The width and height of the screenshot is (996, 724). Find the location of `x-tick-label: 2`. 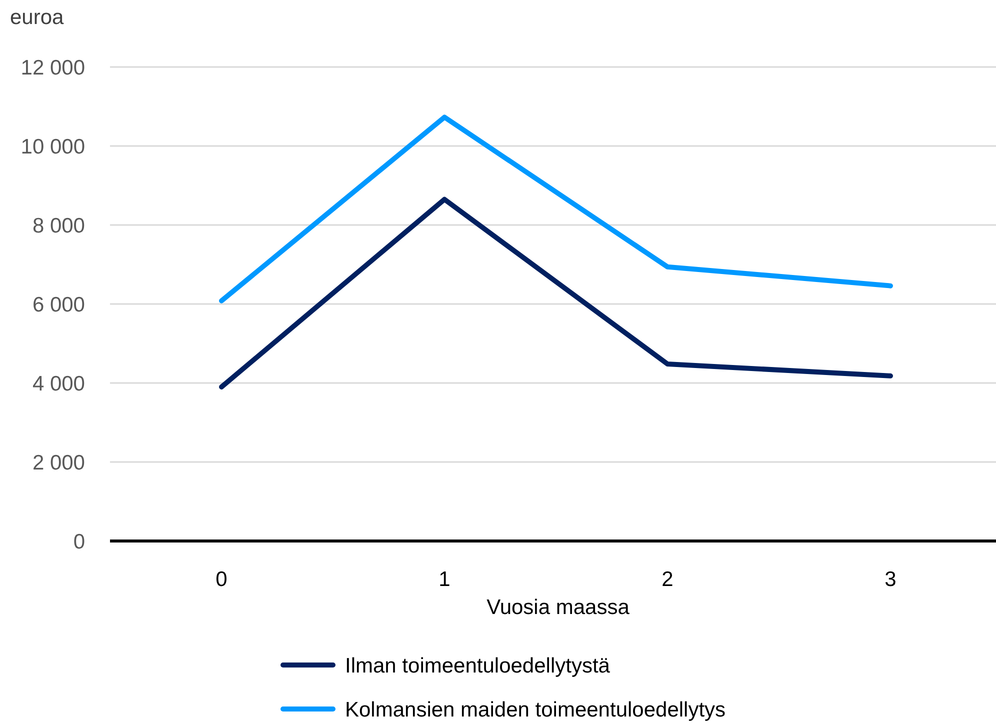

x-tick-label: 2 is located at coordinates (668, 579).